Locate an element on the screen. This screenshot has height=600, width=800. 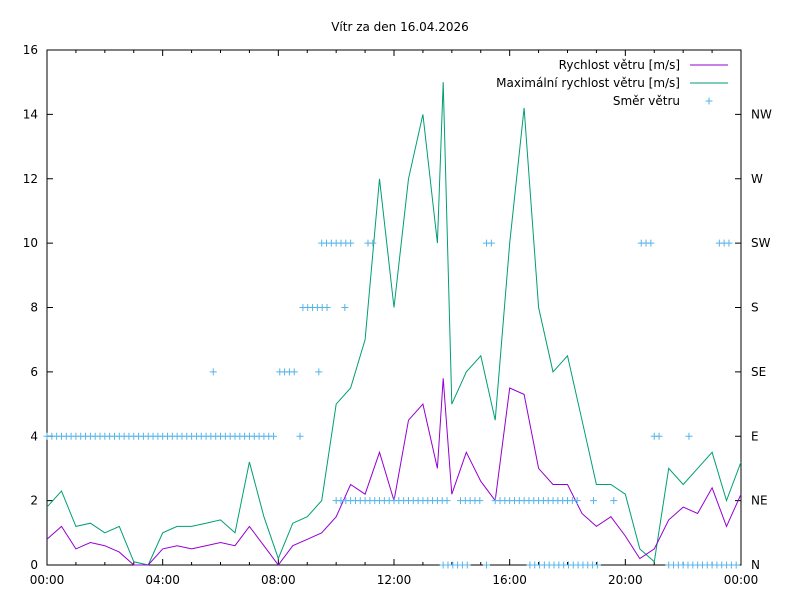
y2-tick-label: SE is located at coordinates (758, 372).